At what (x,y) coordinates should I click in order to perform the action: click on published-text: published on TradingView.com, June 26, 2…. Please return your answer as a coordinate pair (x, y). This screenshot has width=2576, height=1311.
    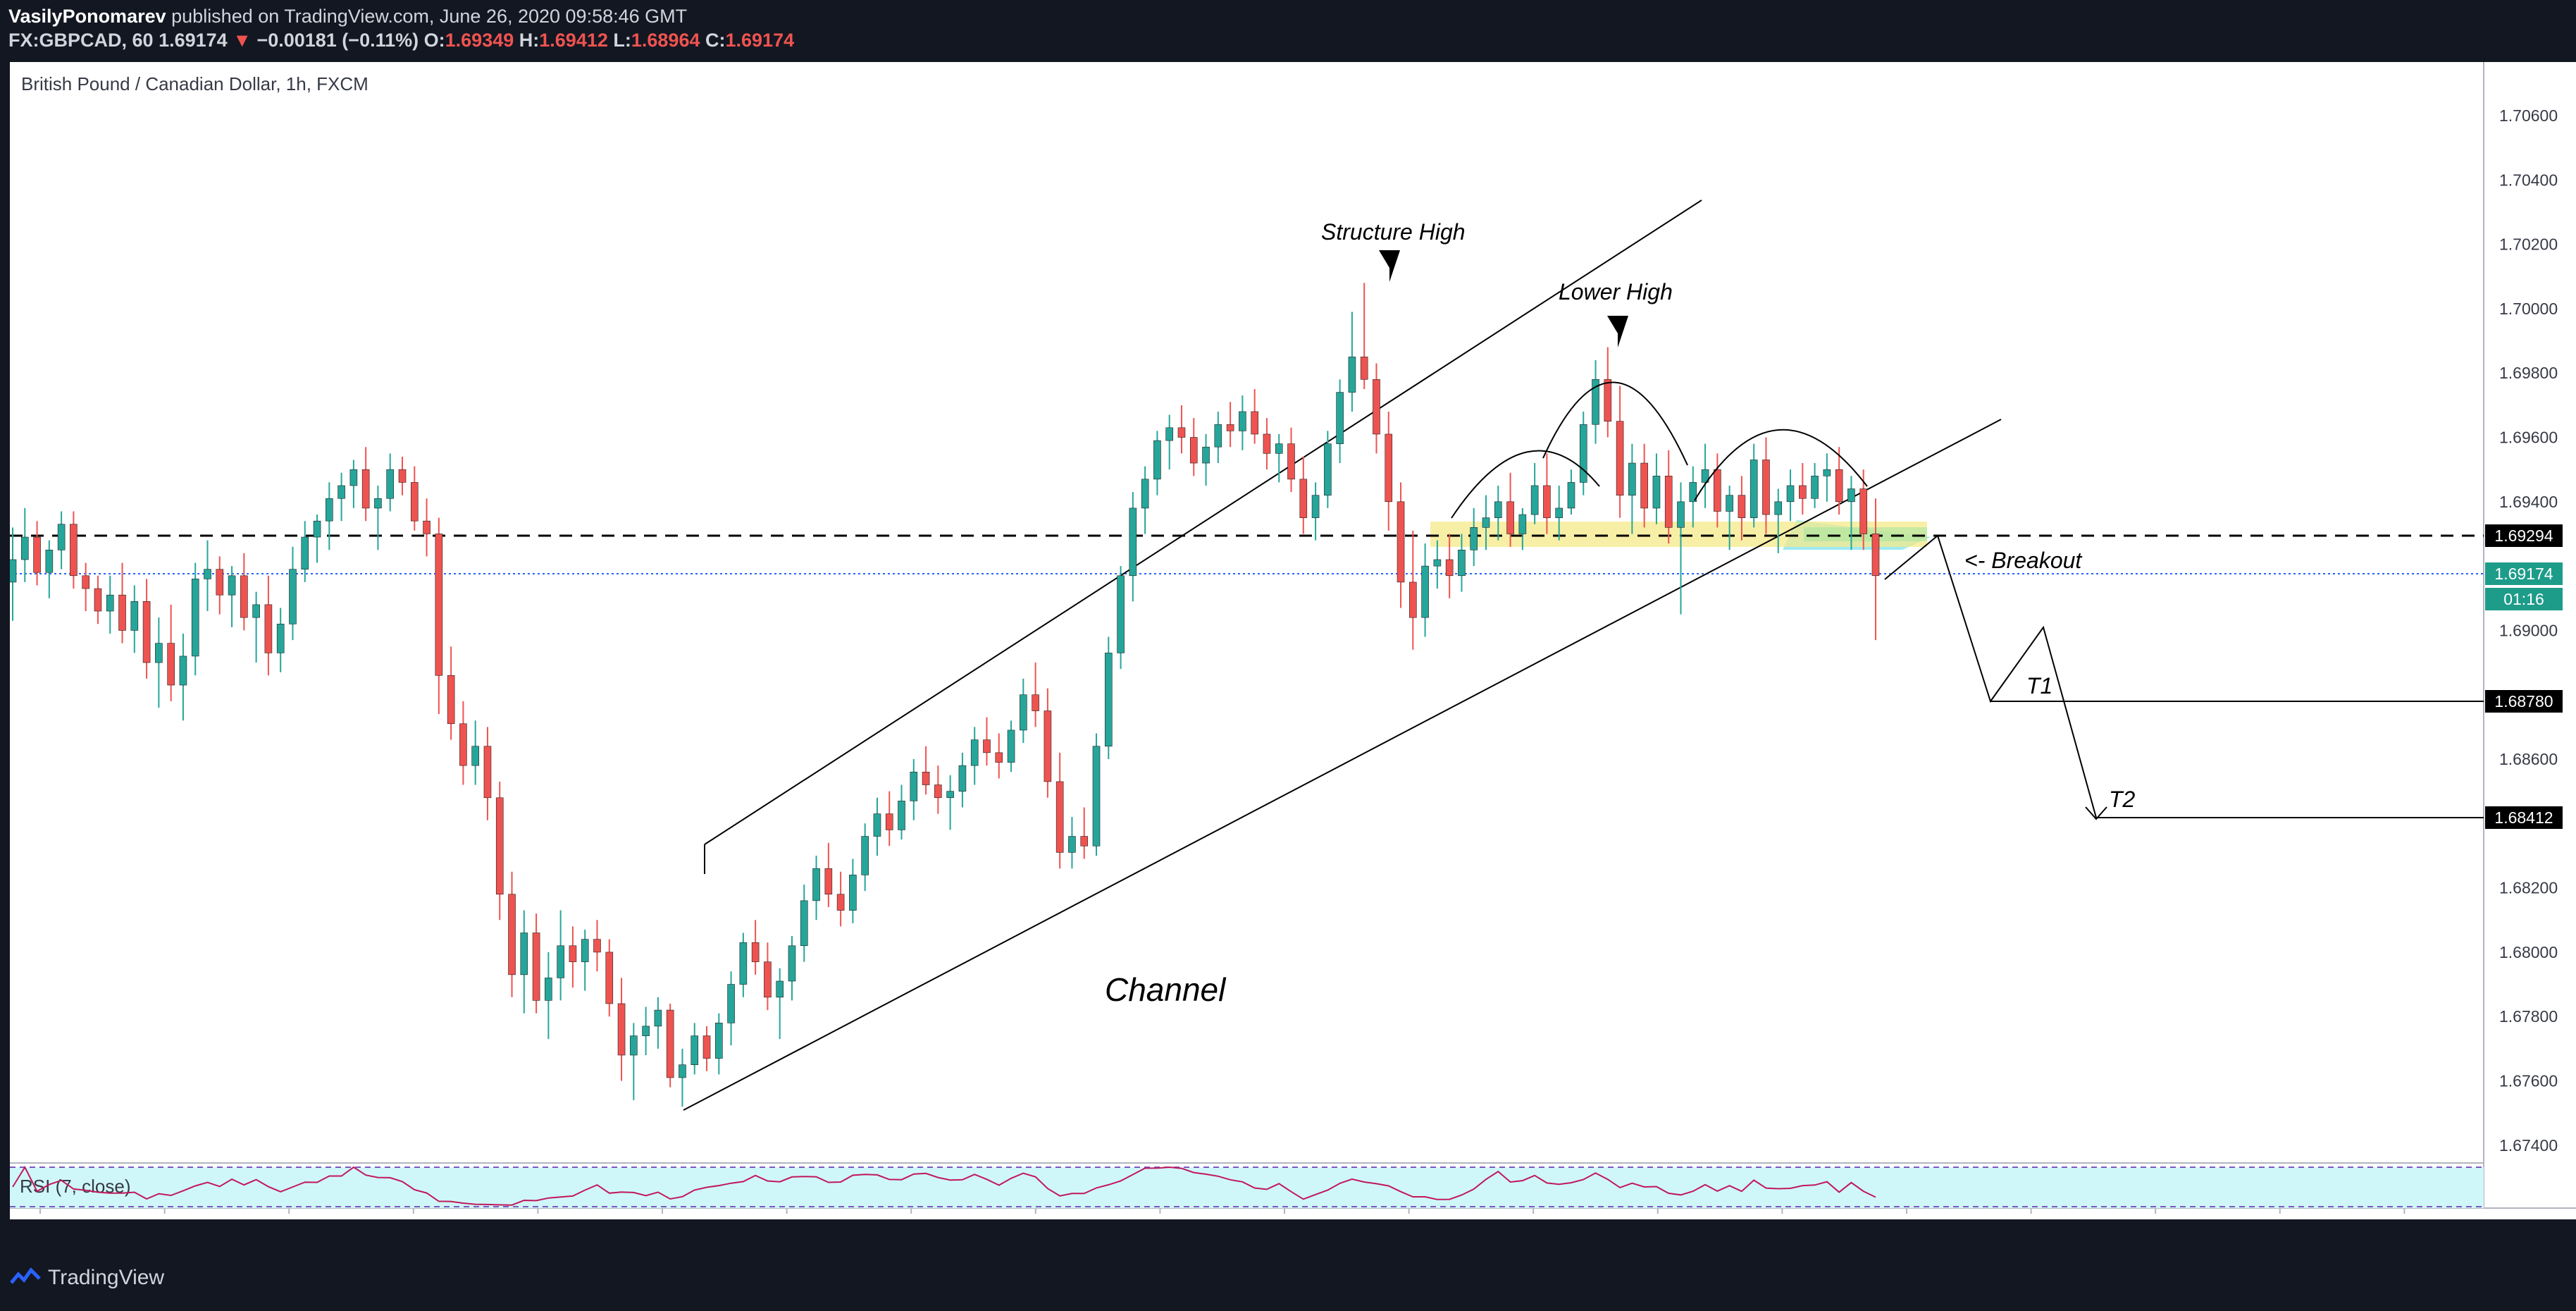
    Looking at the image, I should click on (429, 16).